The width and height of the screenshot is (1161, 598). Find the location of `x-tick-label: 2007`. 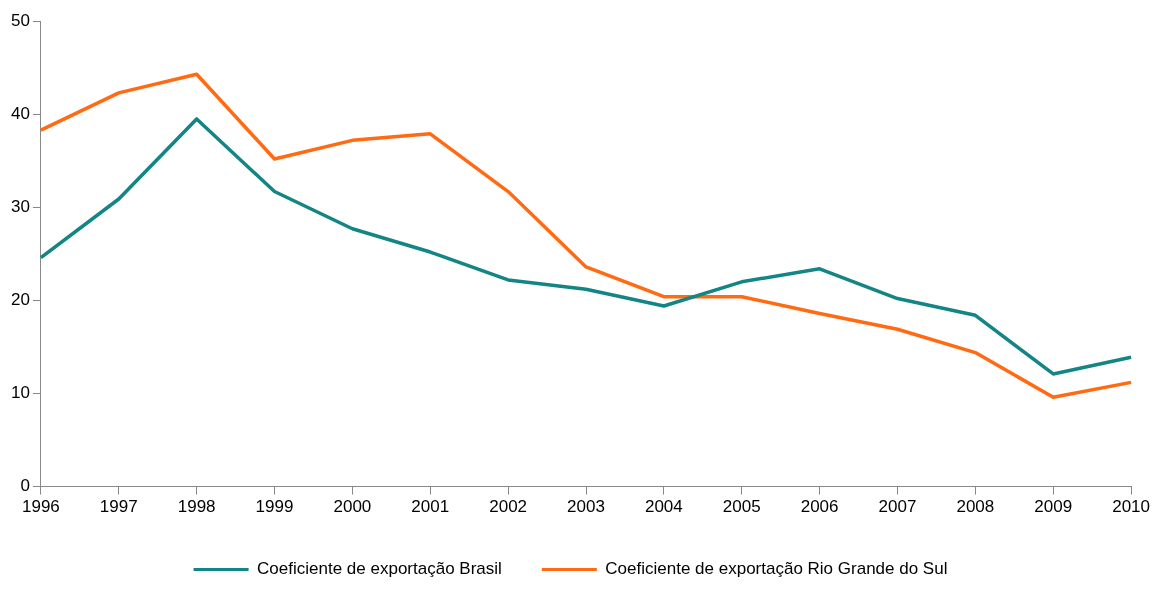

x-tick-label: 2007 is located at coordinates (897, 507).